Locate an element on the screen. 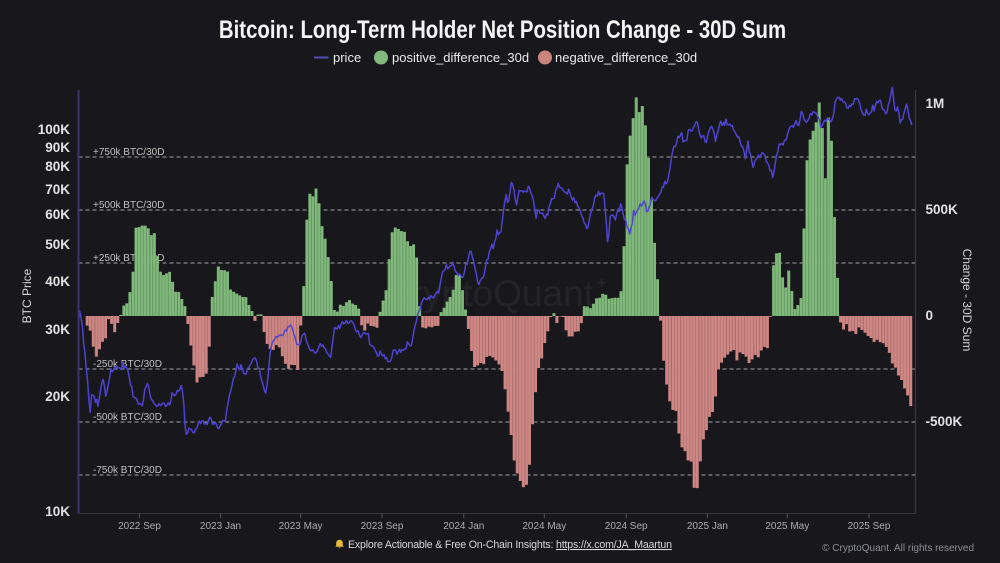 This screenshot has height=563, width=1000. svg-text:© CryptoQuant. All rights rese: © CryptoQuant. All rights reserved is located at coordinates (898, 548).